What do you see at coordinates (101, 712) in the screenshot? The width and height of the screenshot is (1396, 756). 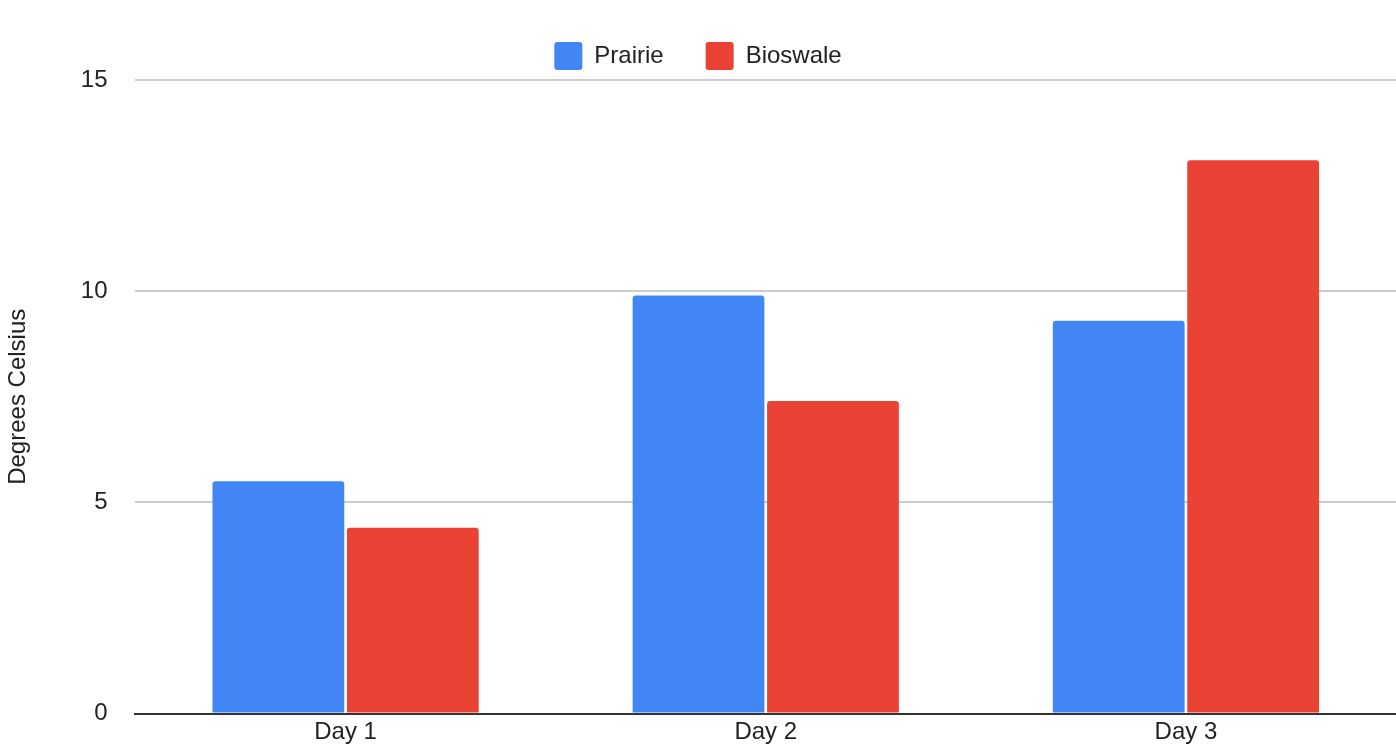 I see `y-tick-label: 0` at bounding box center [101, 712].